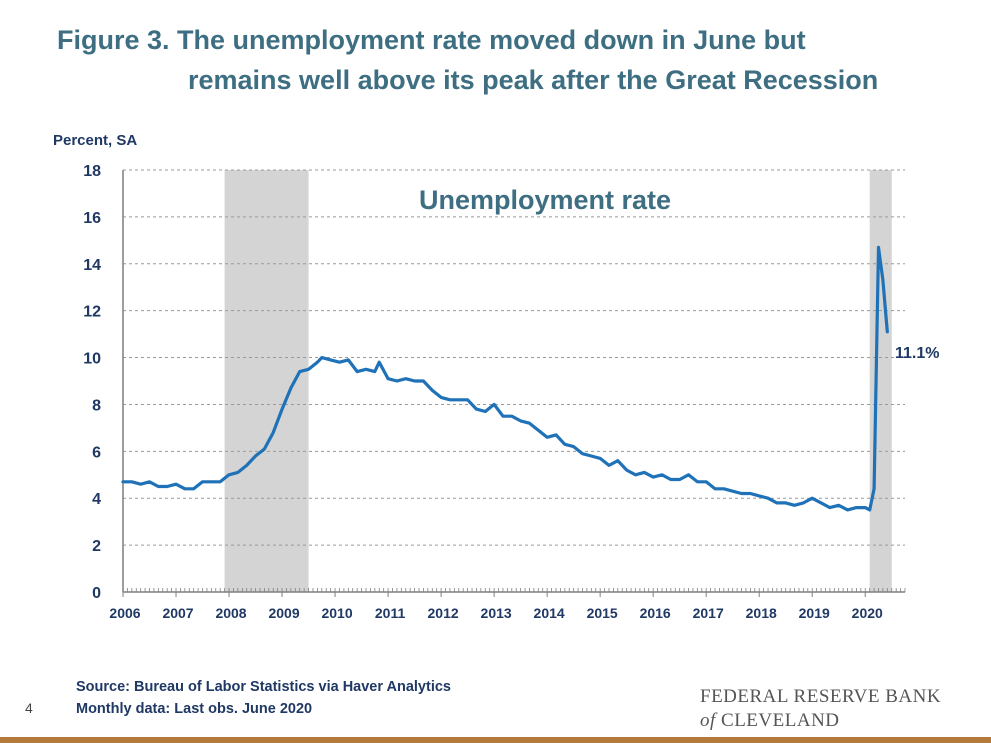 This screenshot has width=991, height=743. Describe the element at coordinates (92, 171) in the screenshot. I see `y-tick-label: 18` at that location.